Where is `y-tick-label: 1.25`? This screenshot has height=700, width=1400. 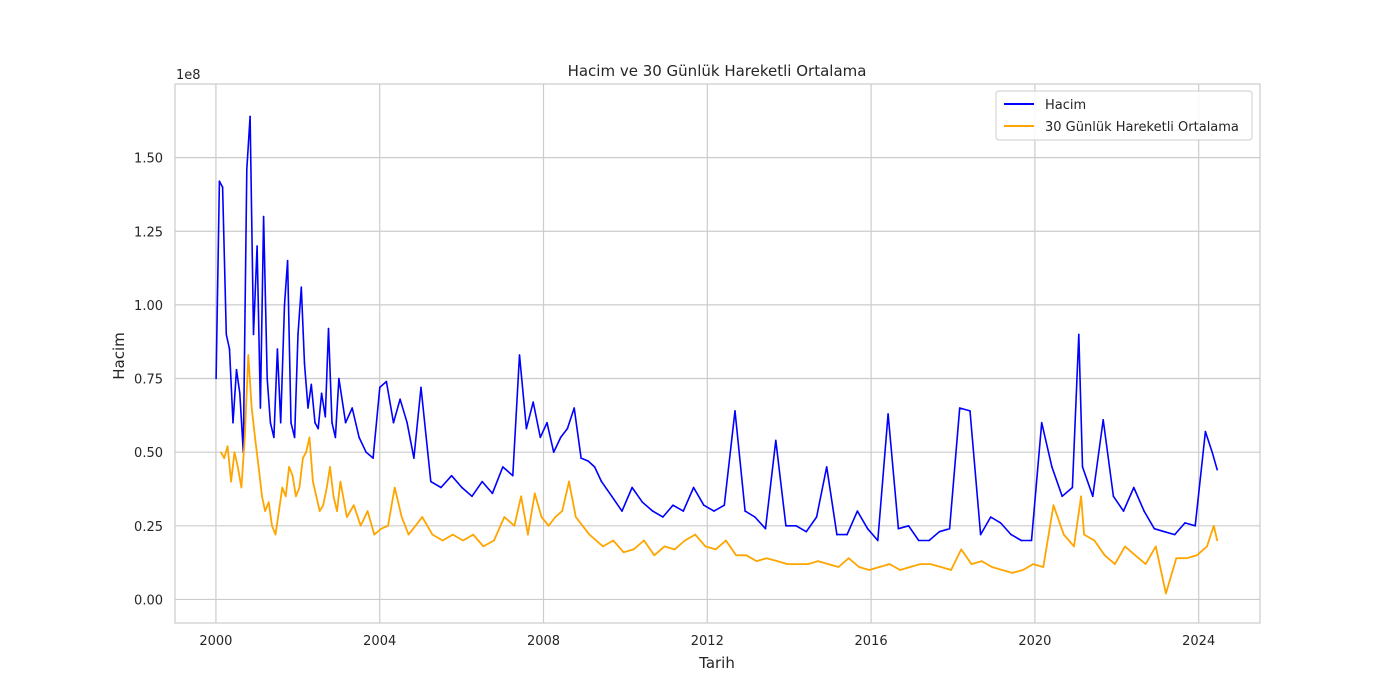
y-tick-label: 1.25 is located at coordinates (148, 232).